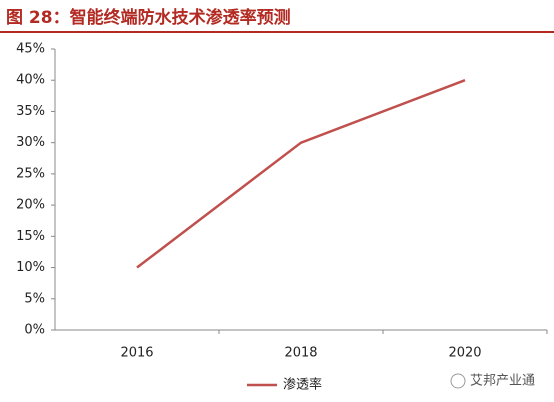 The height and width of the screenshot is (402, 554). Describe the element at coordinates (464, 353) in the screenshot. I see `x-tick-label: 2020` at that location.